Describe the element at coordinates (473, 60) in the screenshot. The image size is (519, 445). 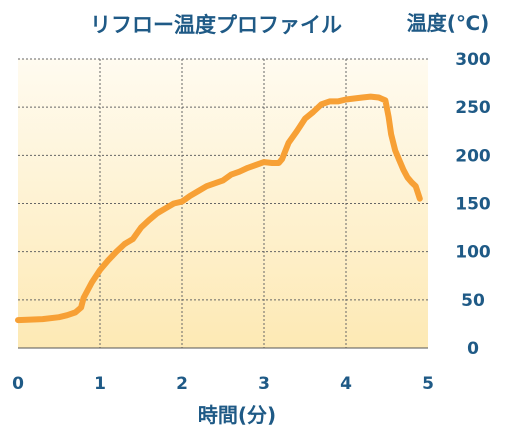
I see `y-tick-label: 300` at that location.